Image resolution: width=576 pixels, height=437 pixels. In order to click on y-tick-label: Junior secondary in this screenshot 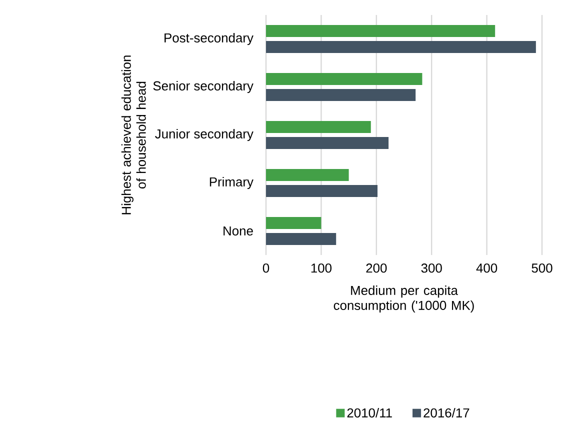, I will do `click(204, 135)`.